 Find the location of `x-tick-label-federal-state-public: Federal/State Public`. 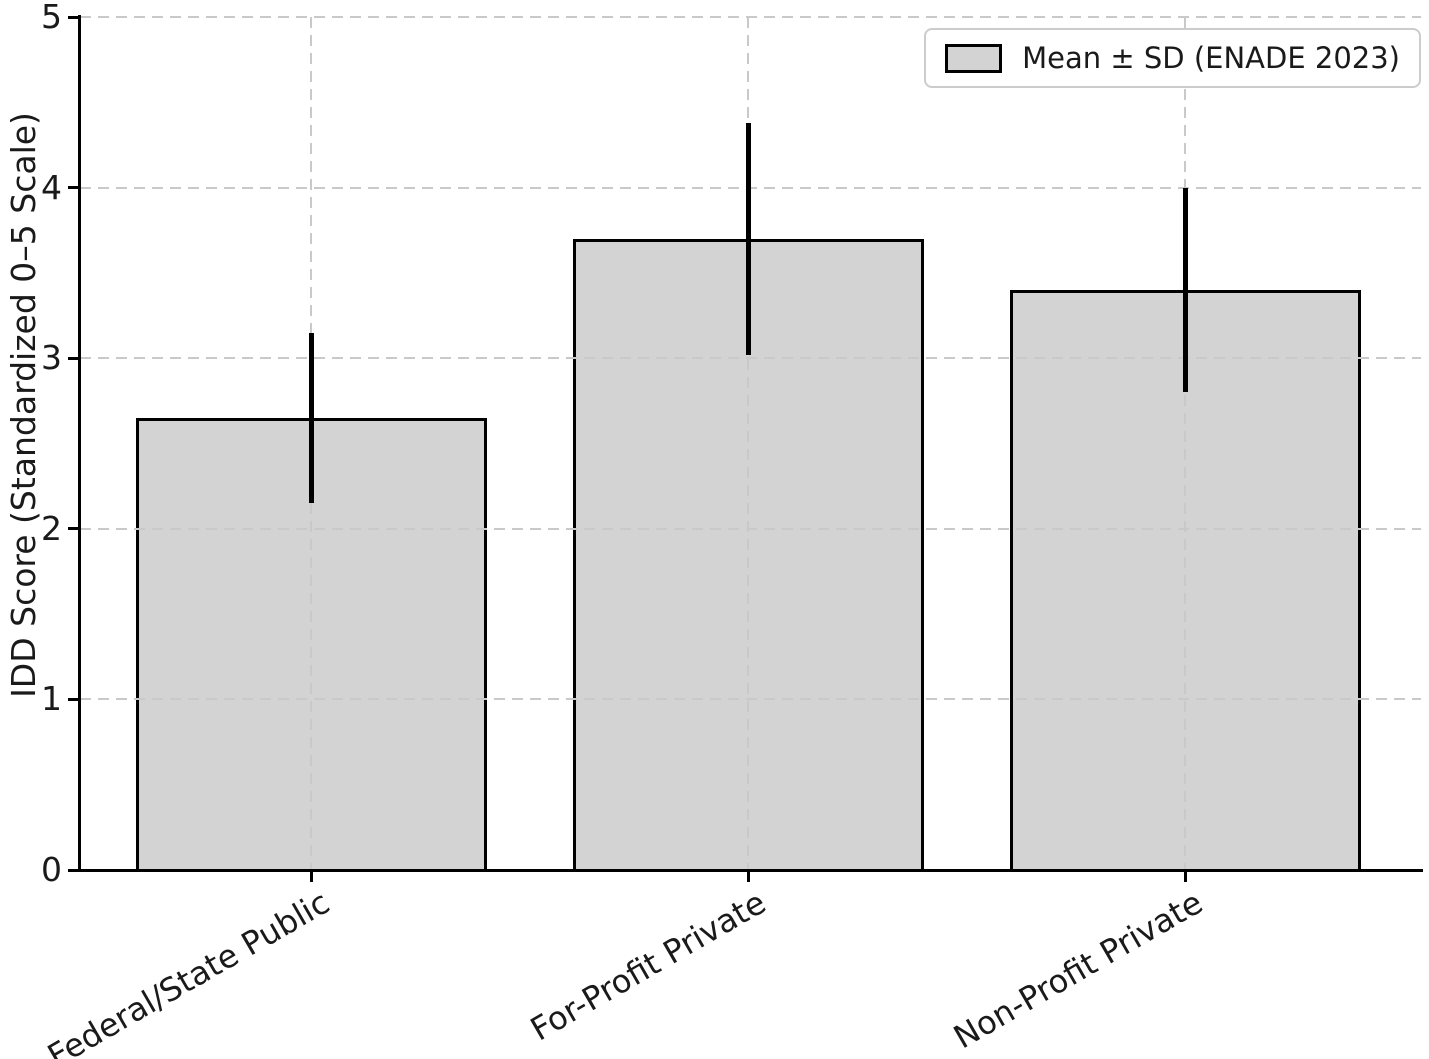

x-tick-label-federal-state-public: Federal/State Public is located at coordinates (188, 971).